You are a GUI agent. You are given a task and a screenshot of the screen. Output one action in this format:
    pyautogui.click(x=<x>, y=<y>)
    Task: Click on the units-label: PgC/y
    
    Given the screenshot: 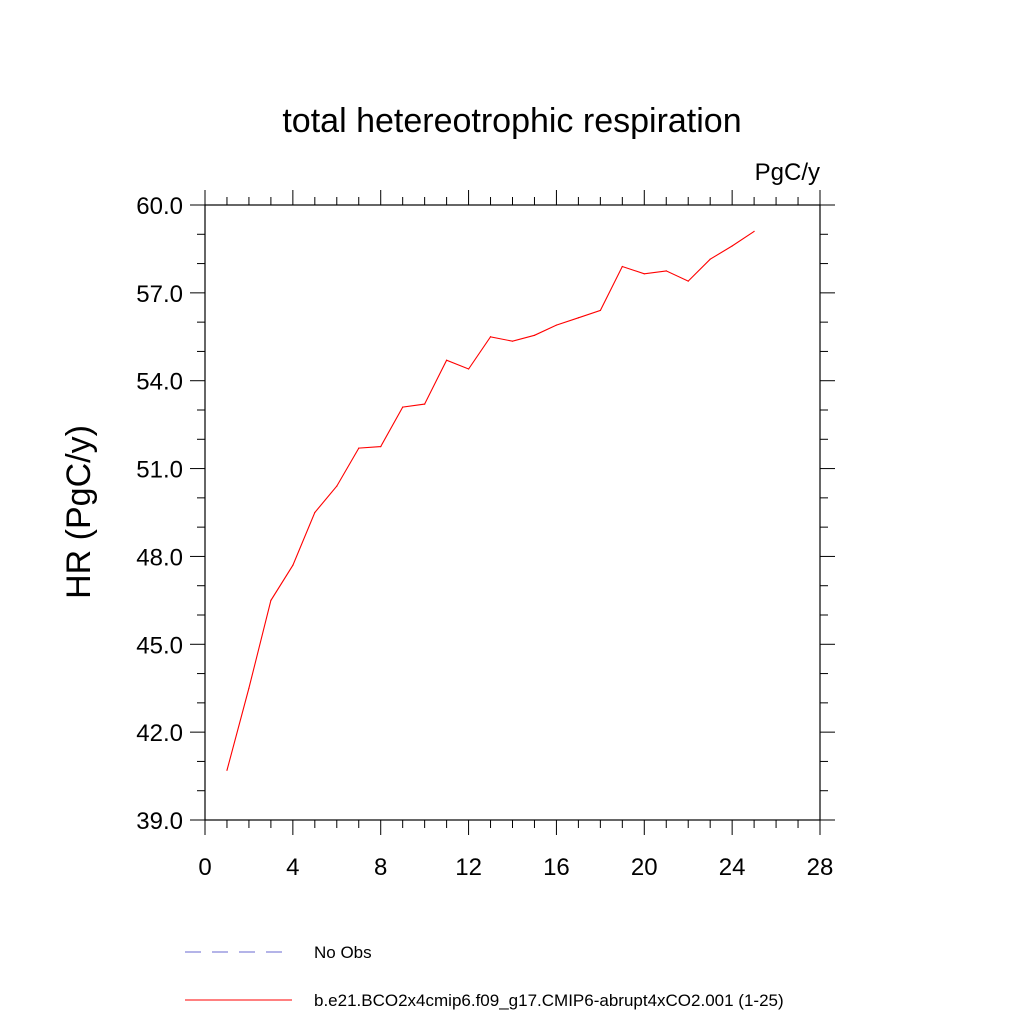 What is the action you would take?
    pyautogui.click(x=787, y=172)
    